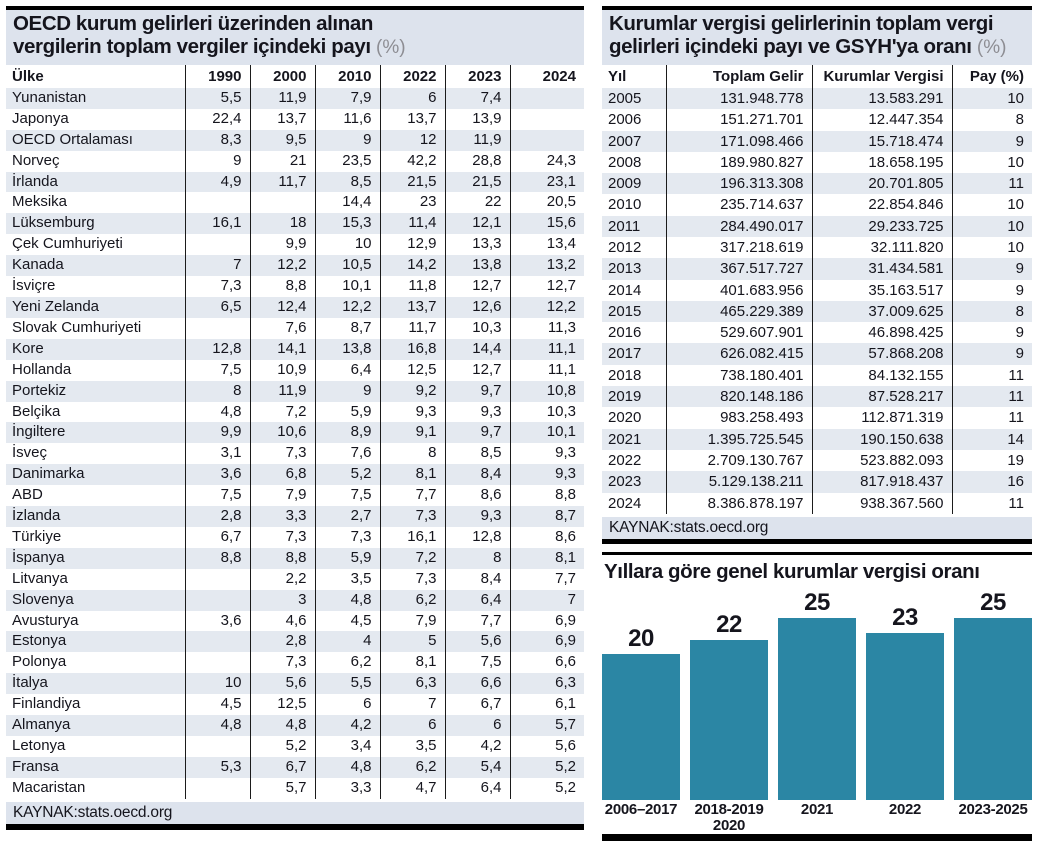 The image size is (1037, 841). What do you see at coordinates (295, 8) in the screenshot?
I see `top-border-rule` at bounding box center [295, 8].